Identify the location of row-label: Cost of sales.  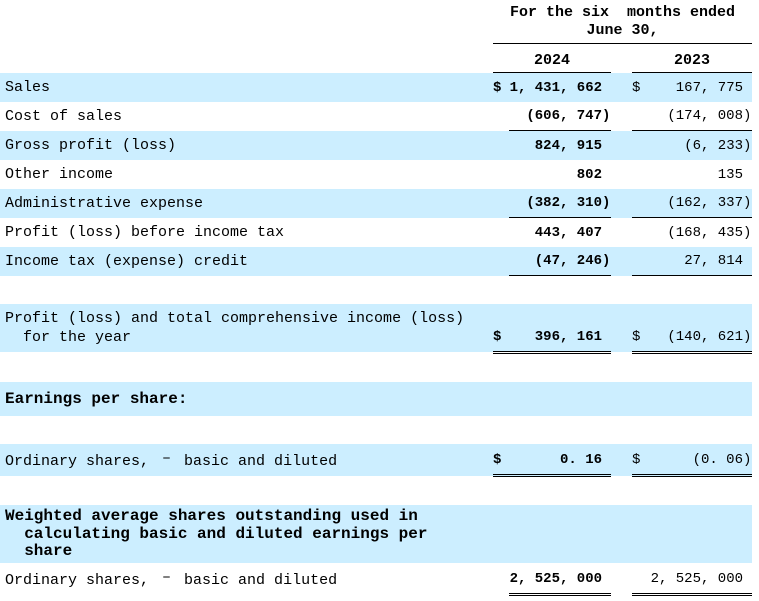
(64, 116).